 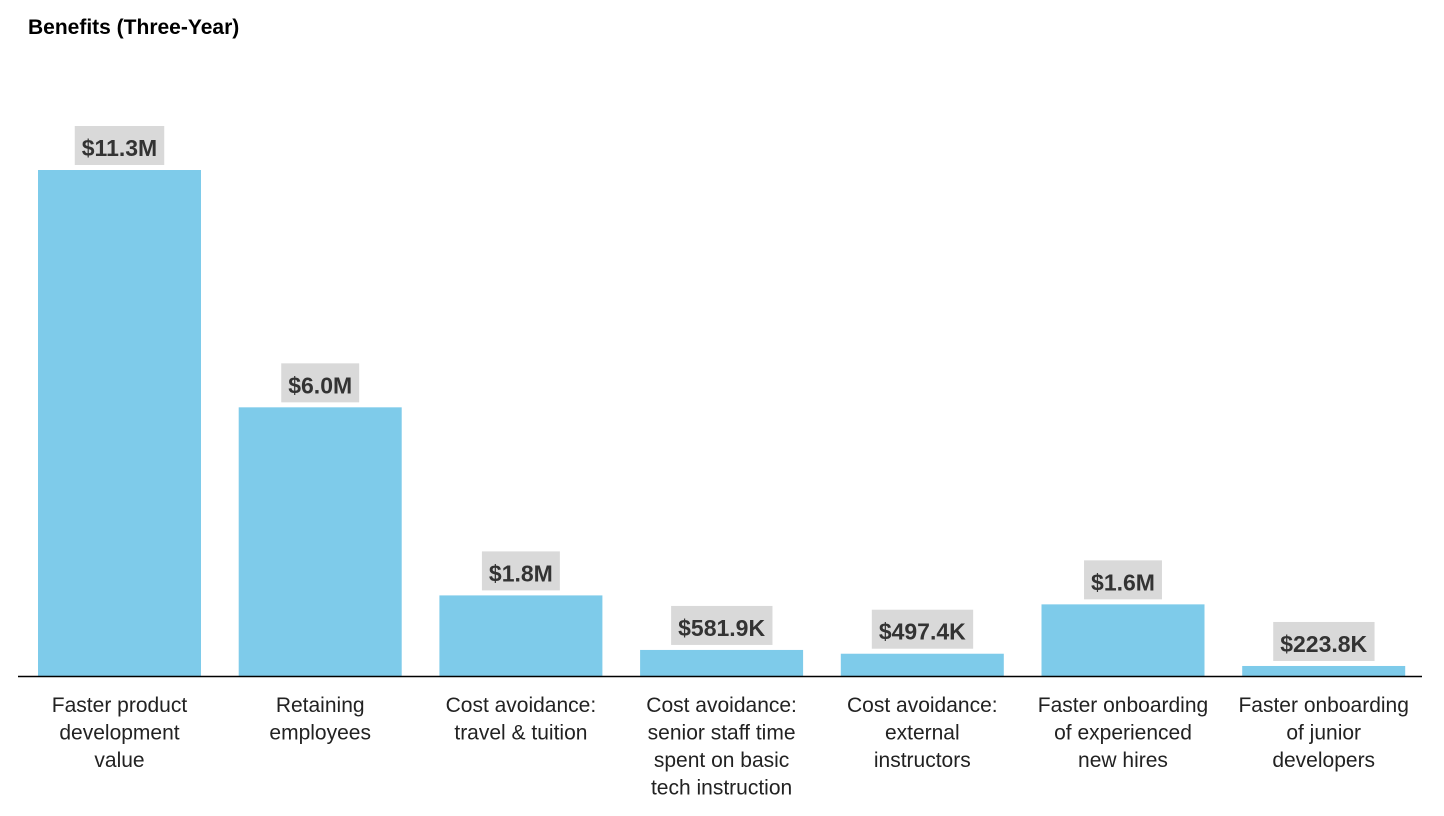 I want to click on category-label-line: employees, so click(x=320, y=733).